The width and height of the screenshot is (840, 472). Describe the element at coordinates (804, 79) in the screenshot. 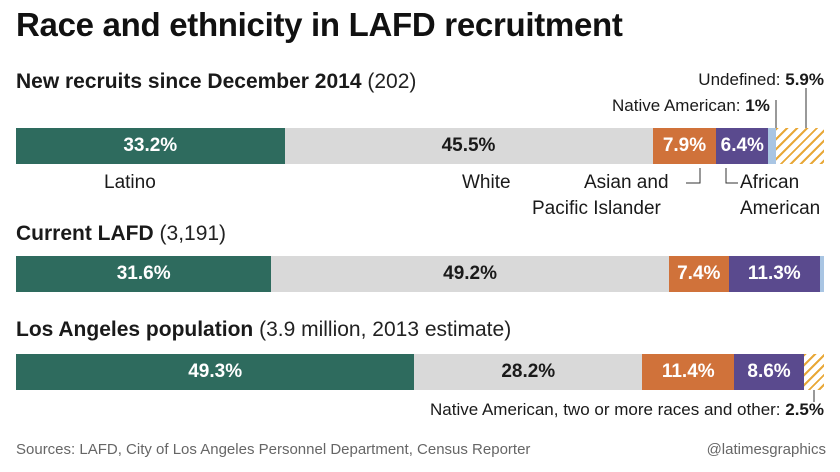

I see `note-undefined-value: 5.9%` at that location.